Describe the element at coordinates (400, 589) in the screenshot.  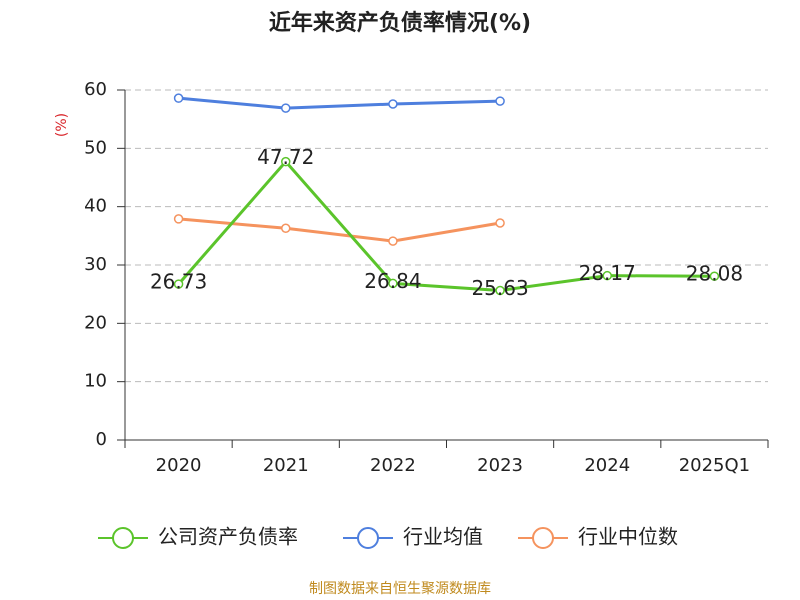
I see `source-note: 制图数据来自恒生聚源数据库` at that location.